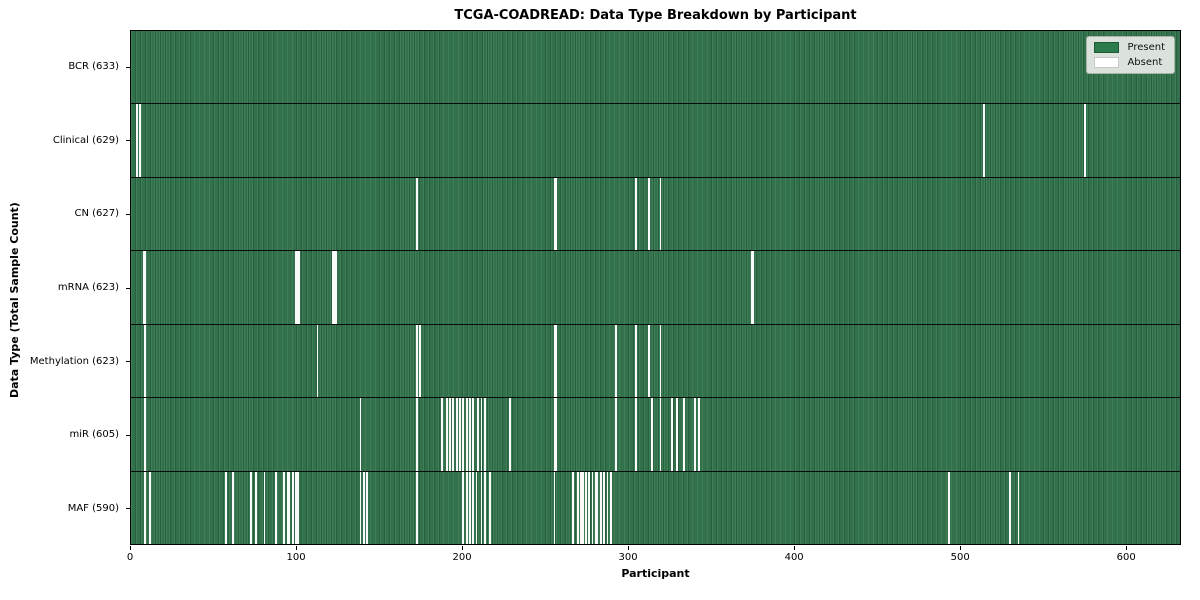 This screenshot has width=1200, height=600. Describe the element at coordinates (65, 67) in the screenshot. I see `y-tick-label: BCR (633)` at that location.